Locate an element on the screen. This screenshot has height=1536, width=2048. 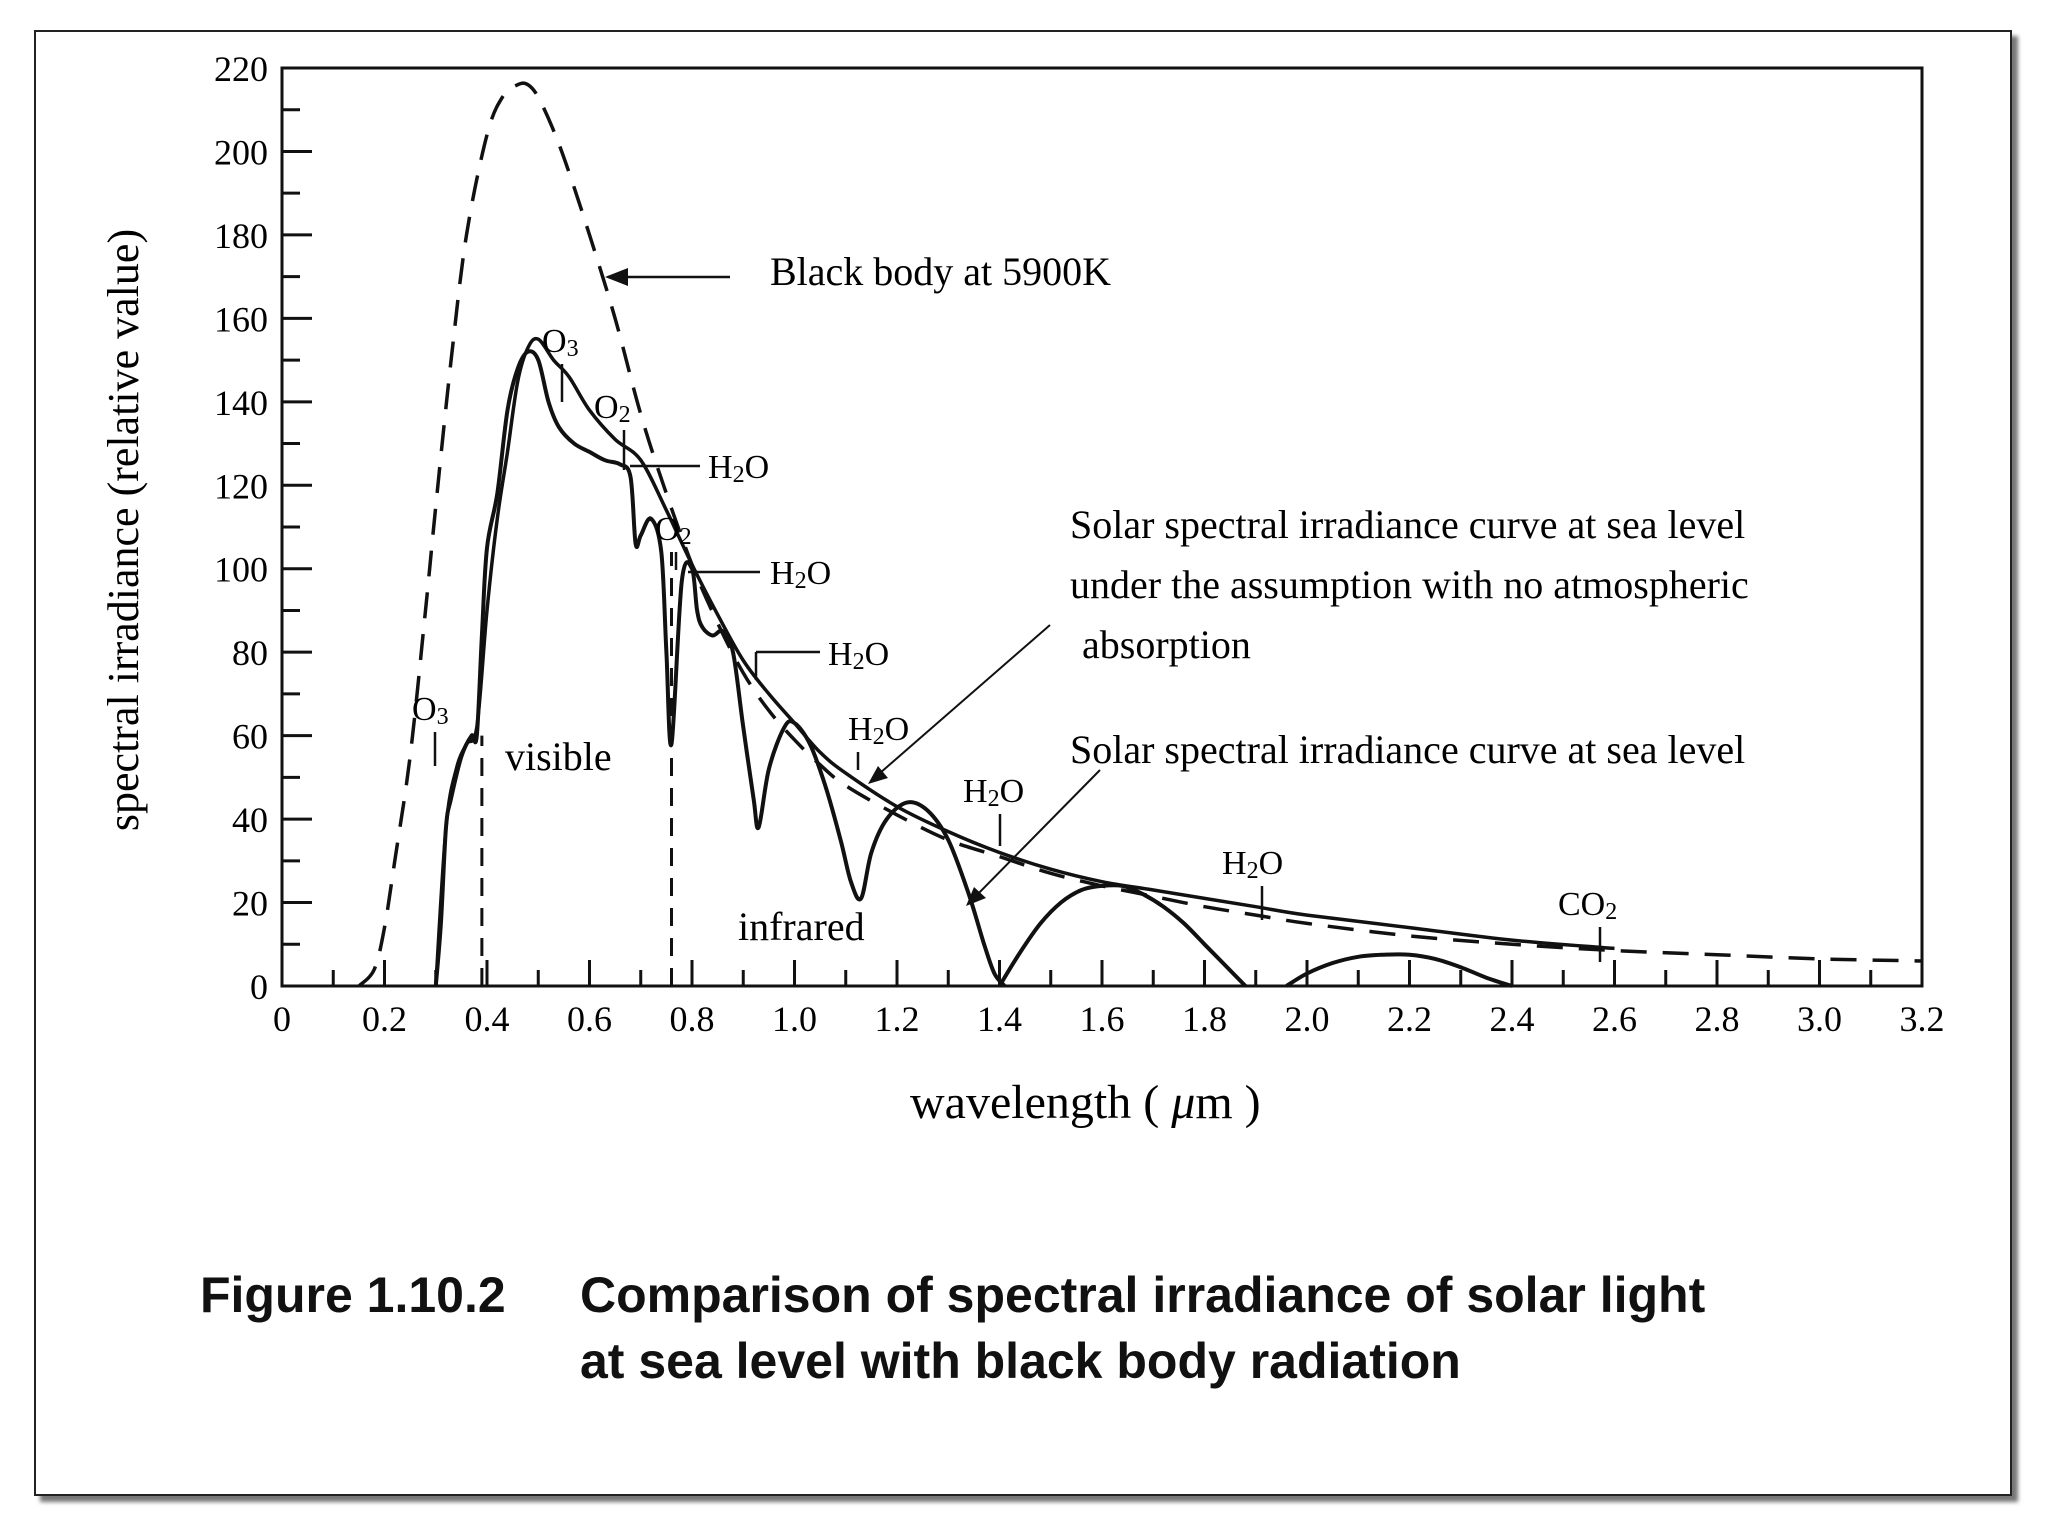
y-tick-label: 60 is located at coordinates (250, 737).